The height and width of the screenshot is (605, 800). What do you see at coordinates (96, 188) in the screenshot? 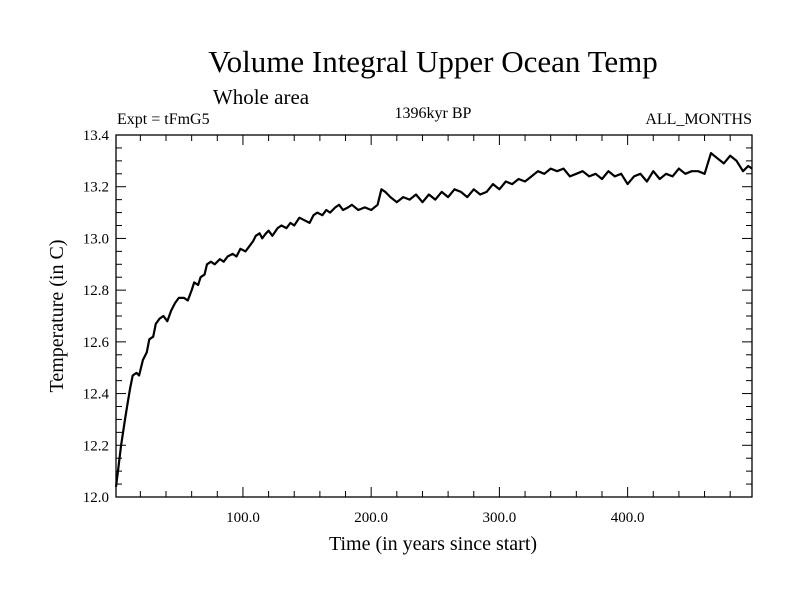
I see `y-tick-label: 13.2` at bounding box center [96, 188].